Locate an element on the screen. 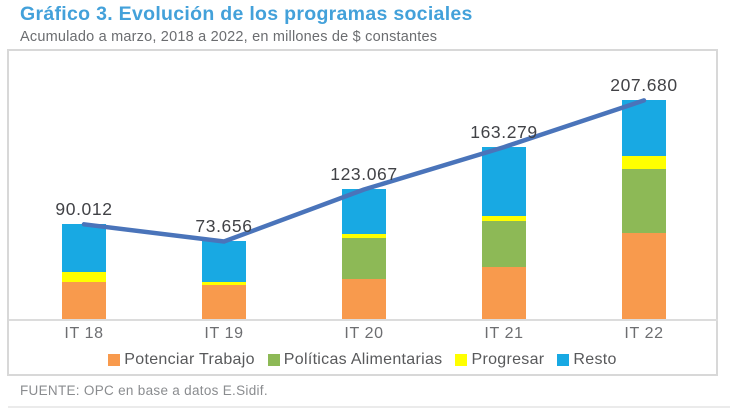 This screenshot has height=411, width=730. legend-item-progresar: Progresar is located at coordinates (499, 360).